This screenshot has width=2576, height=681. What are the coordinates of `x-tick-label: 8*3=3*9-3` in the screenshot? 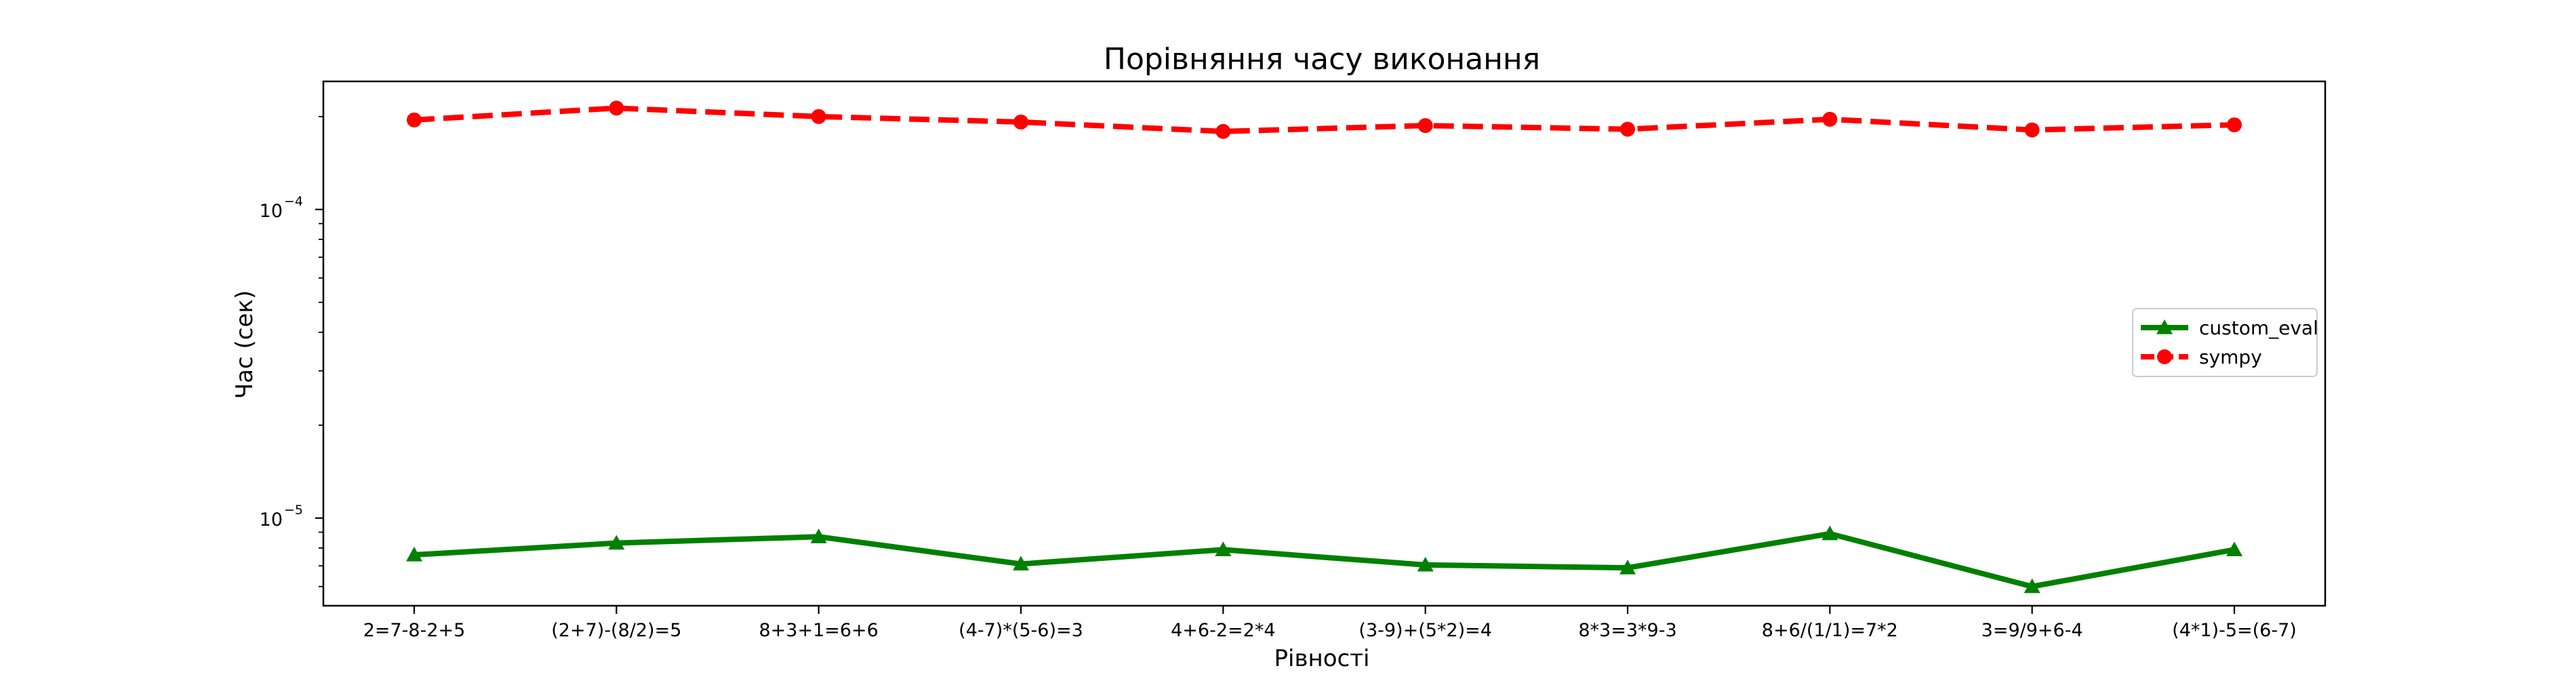 It's located at (1627, 630).